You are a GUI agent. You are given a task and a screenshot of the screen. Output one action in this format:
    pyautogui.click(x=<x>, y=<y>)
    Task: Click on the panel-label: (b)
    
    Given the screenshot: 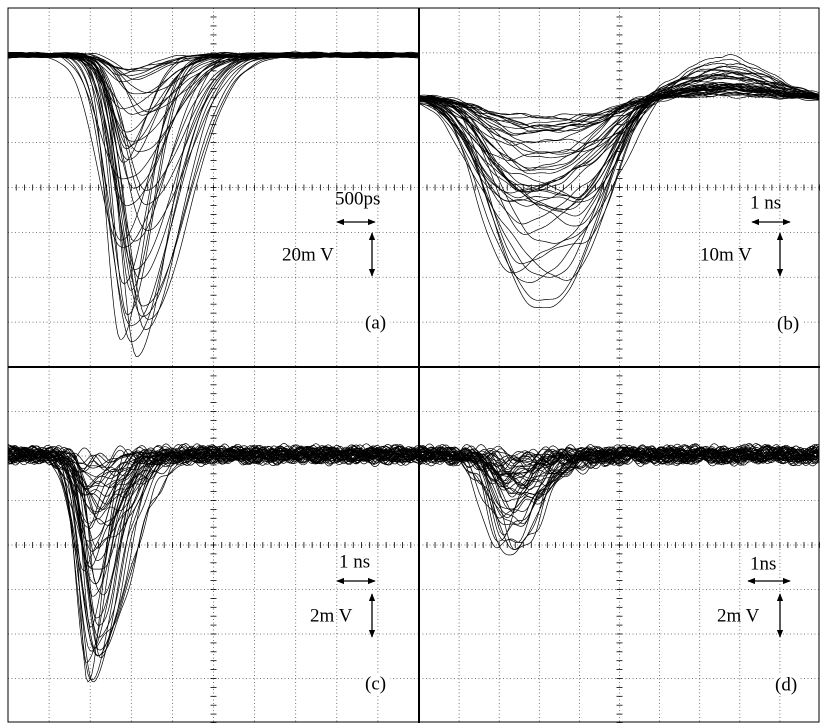 What is the action you would take?
    pyautogui.click(x=788, y=323)
    